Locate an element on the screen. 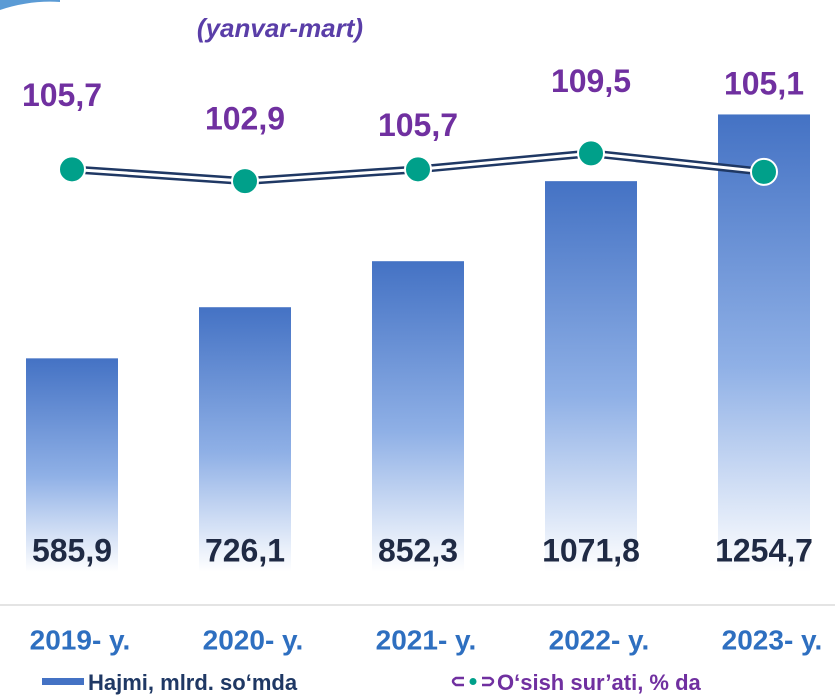 This screenshot has width=835, height=698. value-label: 105,1 is located at coordinates (764, 83).